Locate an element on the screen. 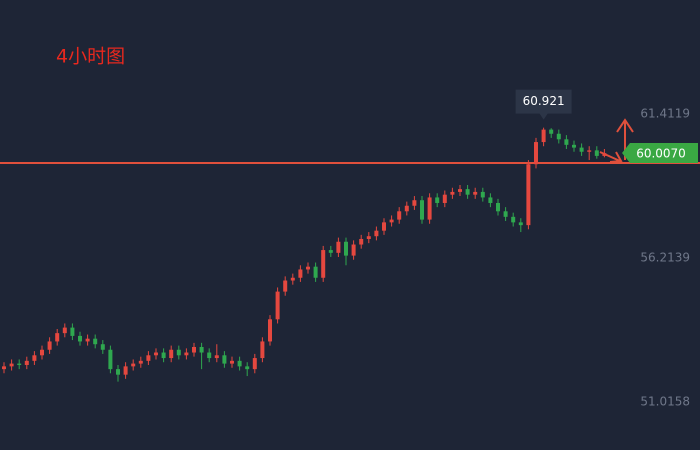 This screenshot has width=700, height=450. tooltip-box is located at coordinates (543, 104).